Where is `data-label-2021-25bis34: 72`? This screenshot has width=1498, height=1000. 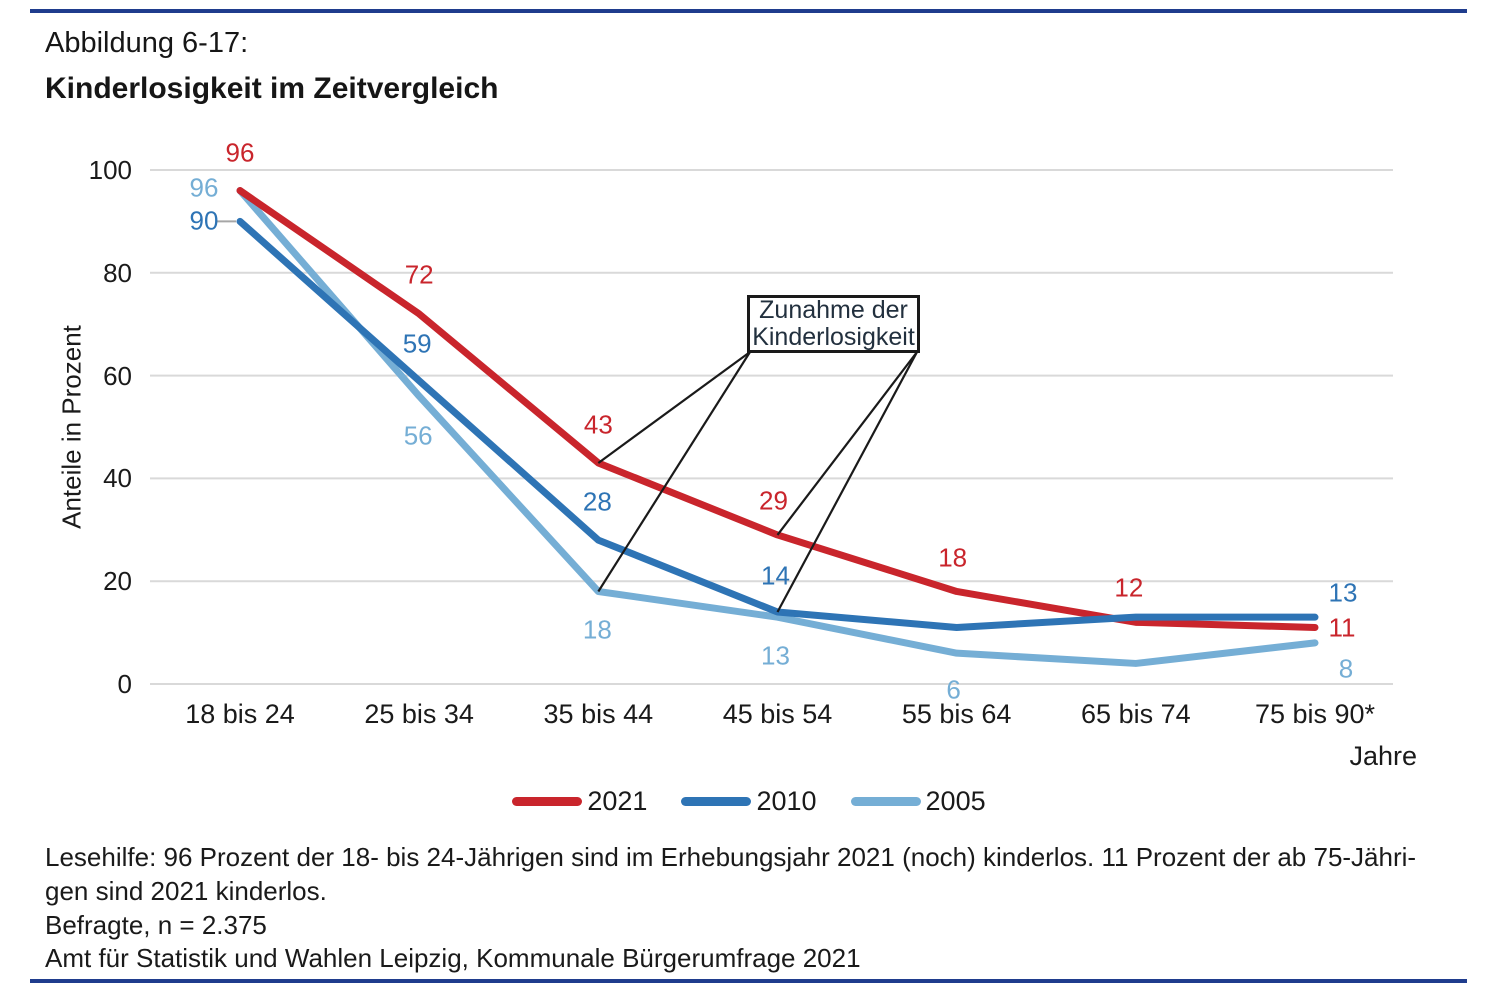 data-label-2021-25bis34: 72 is located at coordinates (419, 274).